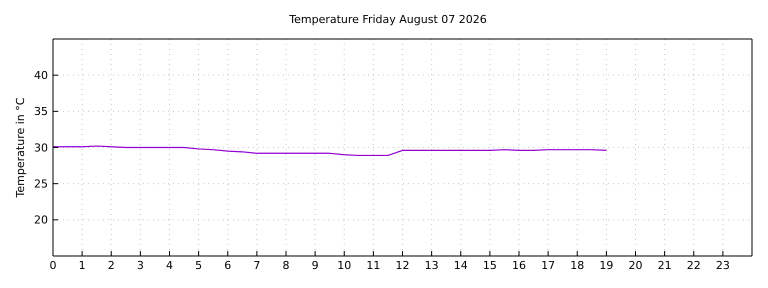 The width and height of the screenshot is (768, 288). What do you see at coordinates (41, 220) in the screenshot?
I see `y-tick-label: 20` at bounding box center [41, 220].